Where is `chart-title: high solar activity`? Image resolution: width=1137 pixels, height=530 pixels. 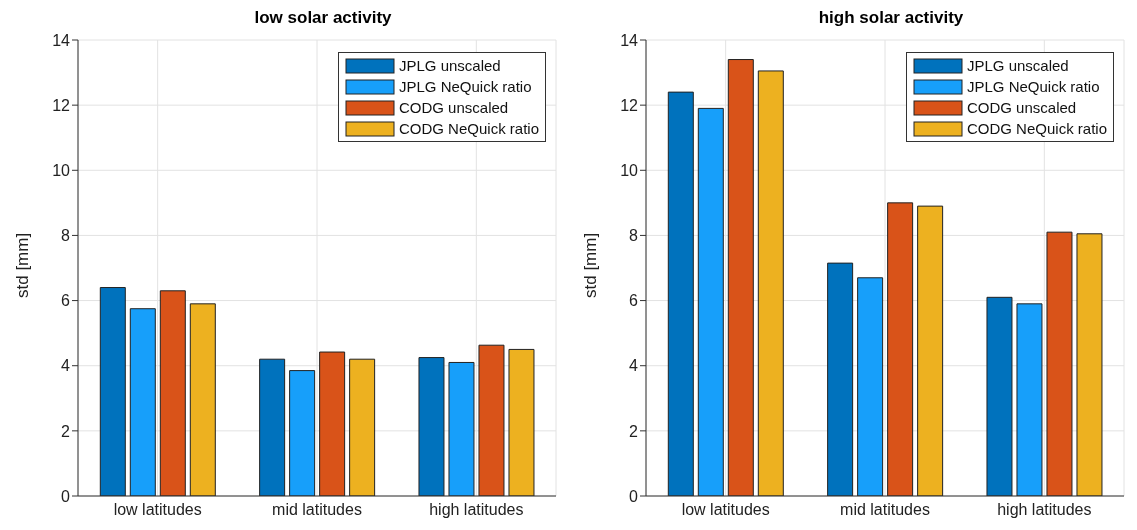 chart-title: high solar activity is located at coordinates (891, 18).